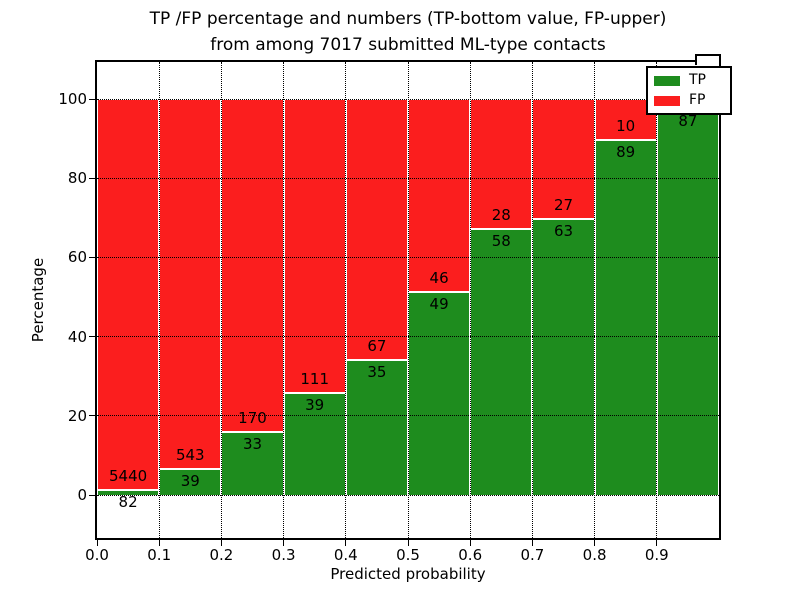 The height and width of the screenshot is (600, 800). I want to click on legend-item-fp: FP, so click(689, 100).